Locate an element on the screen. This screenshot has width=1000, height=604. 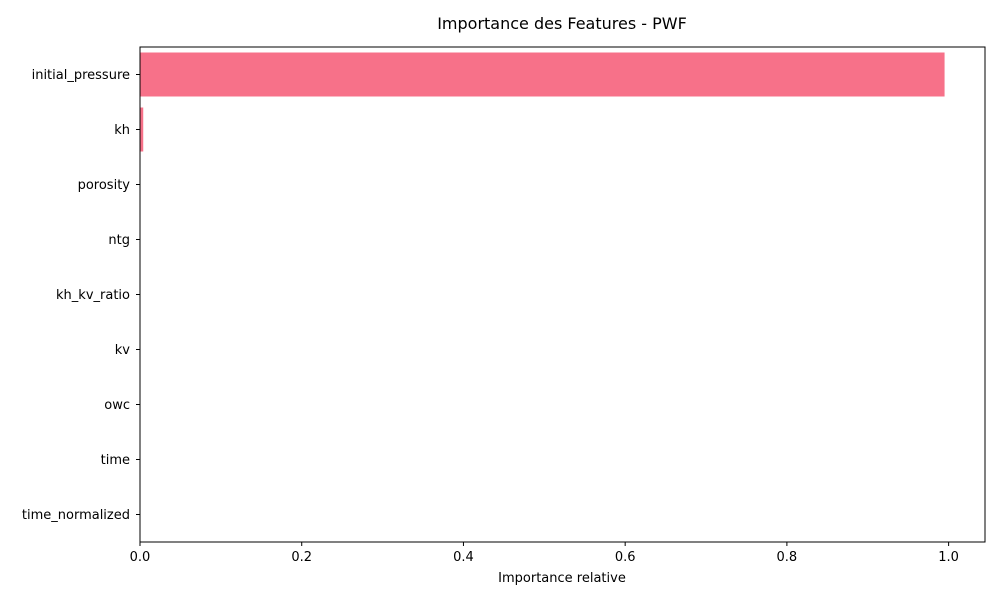
x-tick-label: 0.8 is located at coordinates (787, 557).